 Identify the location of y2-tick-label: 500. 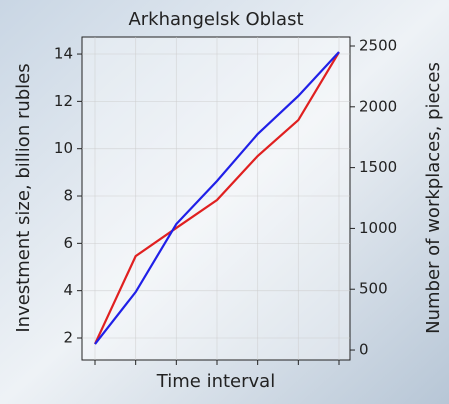
(373, 289).